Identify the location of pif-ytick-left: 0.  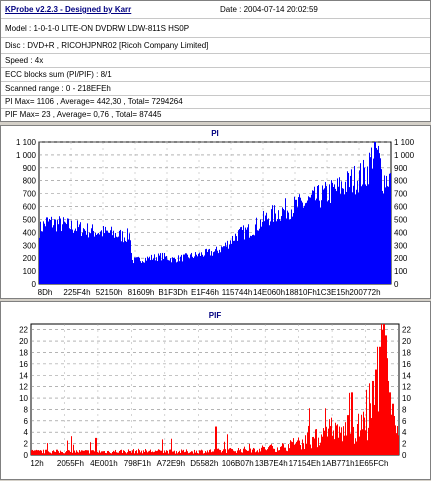
(26, 455).